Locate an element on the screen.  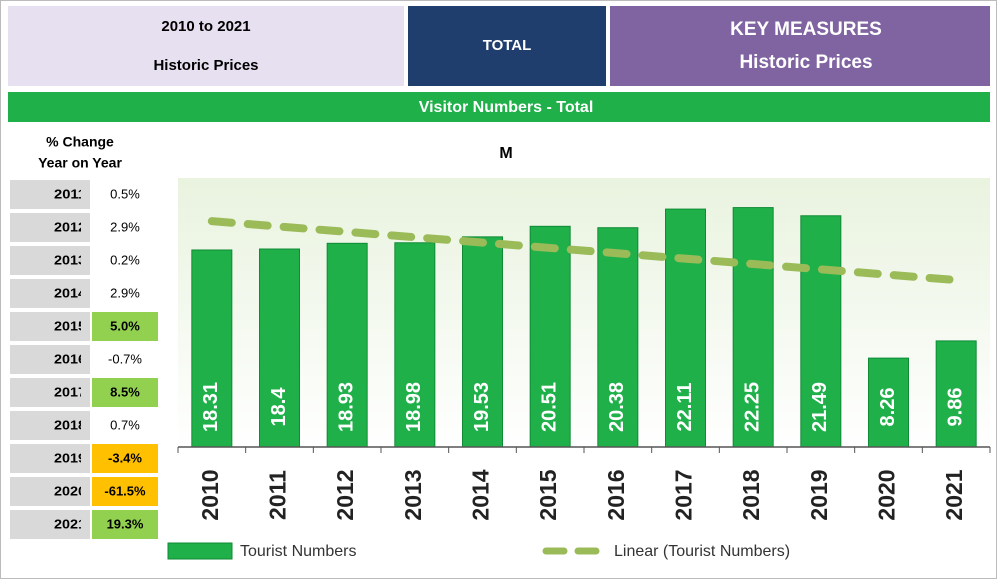
legend-label: Tourist Numbers is located at coordinates (298, 551).